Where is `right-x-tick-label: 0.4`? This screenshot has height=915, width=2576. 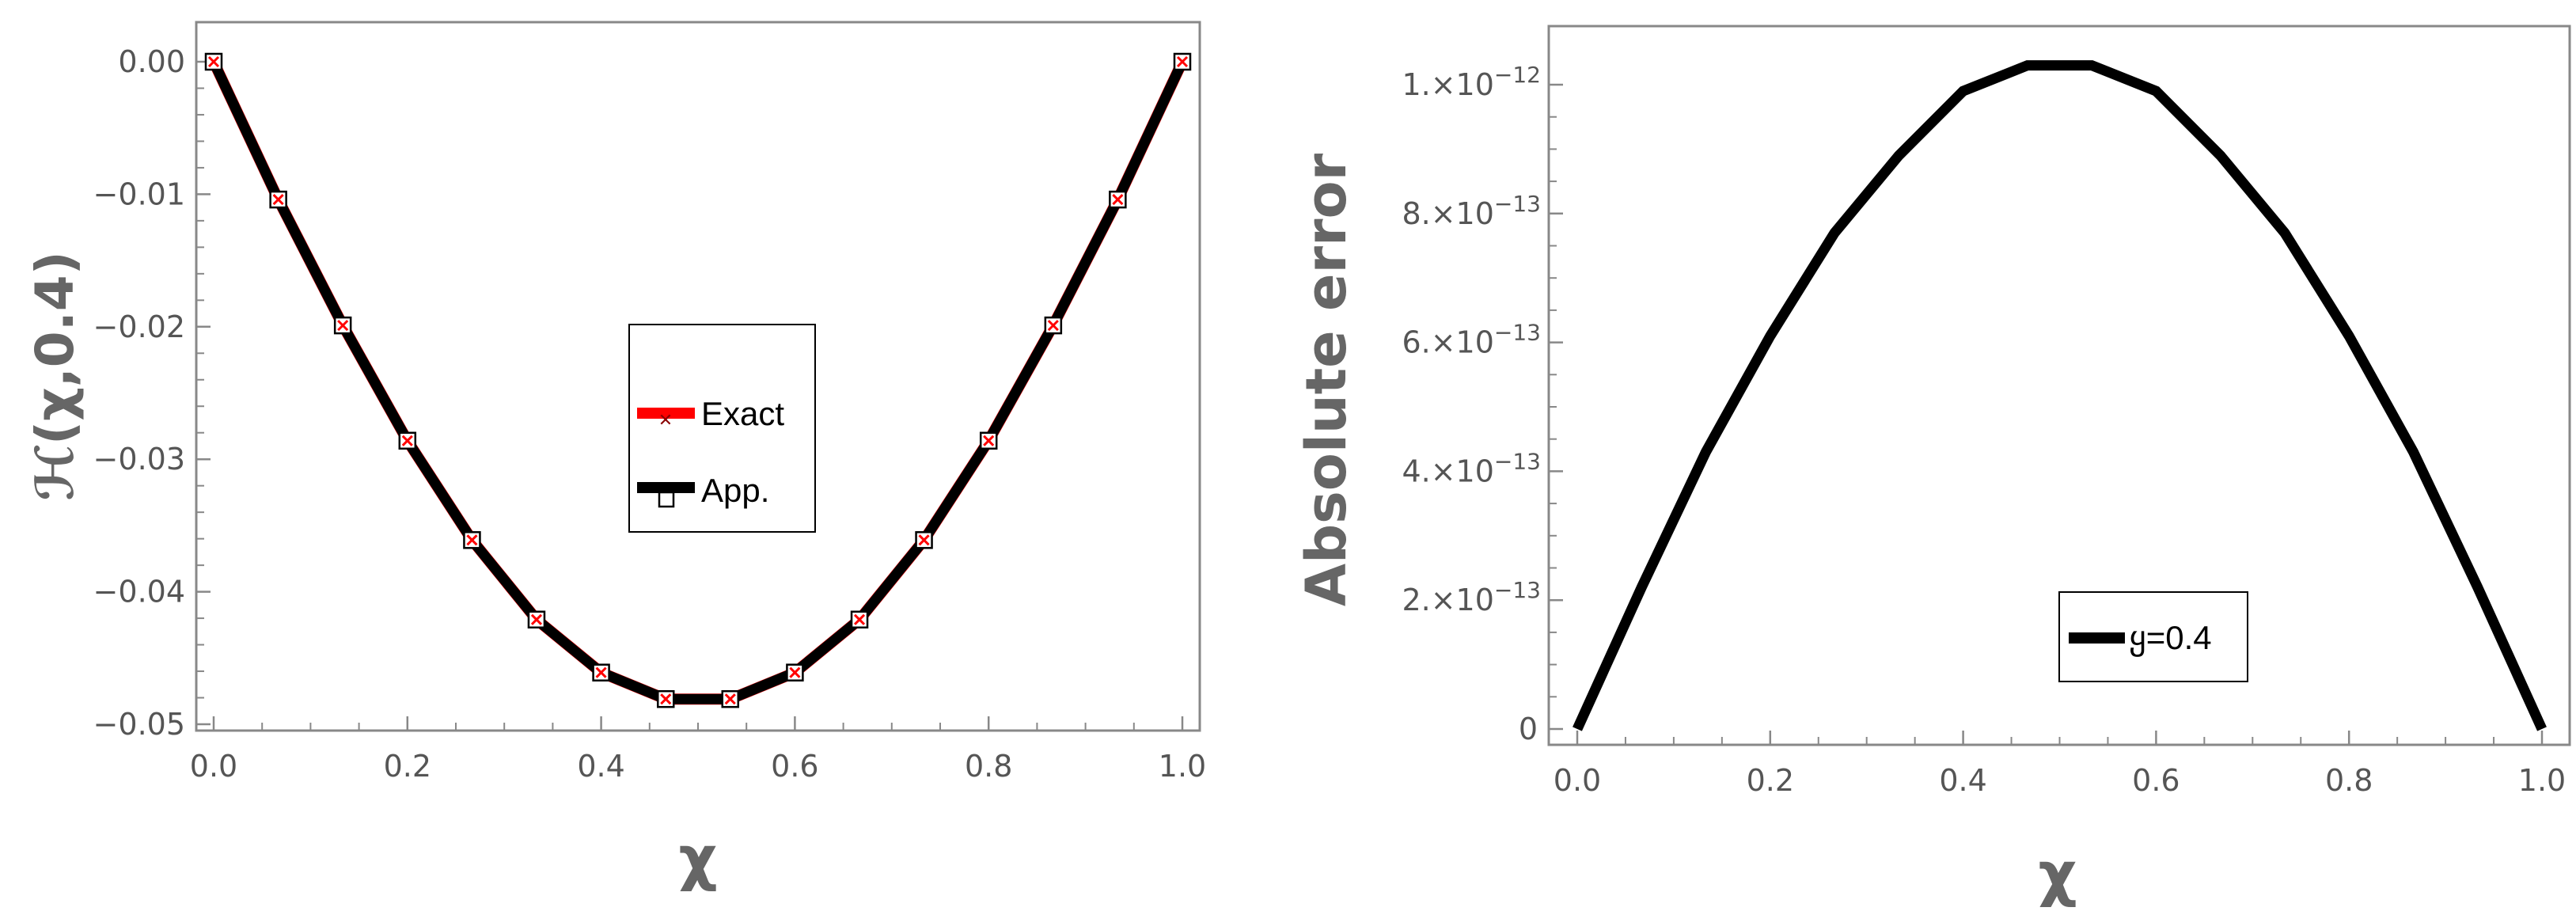 right-x-tick-label: 0.4 is located at coordinates (1962, 780).